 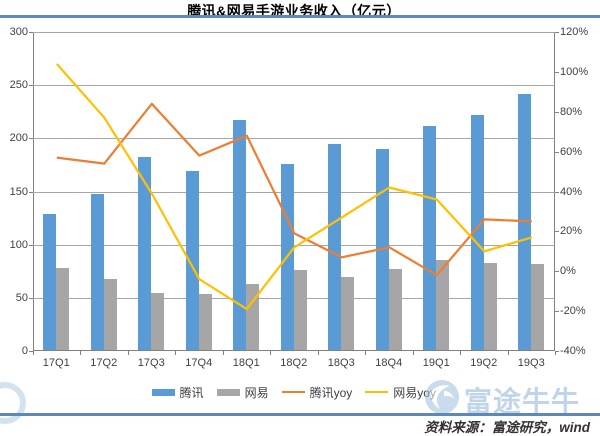 I want to click on bar-网易-17Q1, so click(x=63, y=309).